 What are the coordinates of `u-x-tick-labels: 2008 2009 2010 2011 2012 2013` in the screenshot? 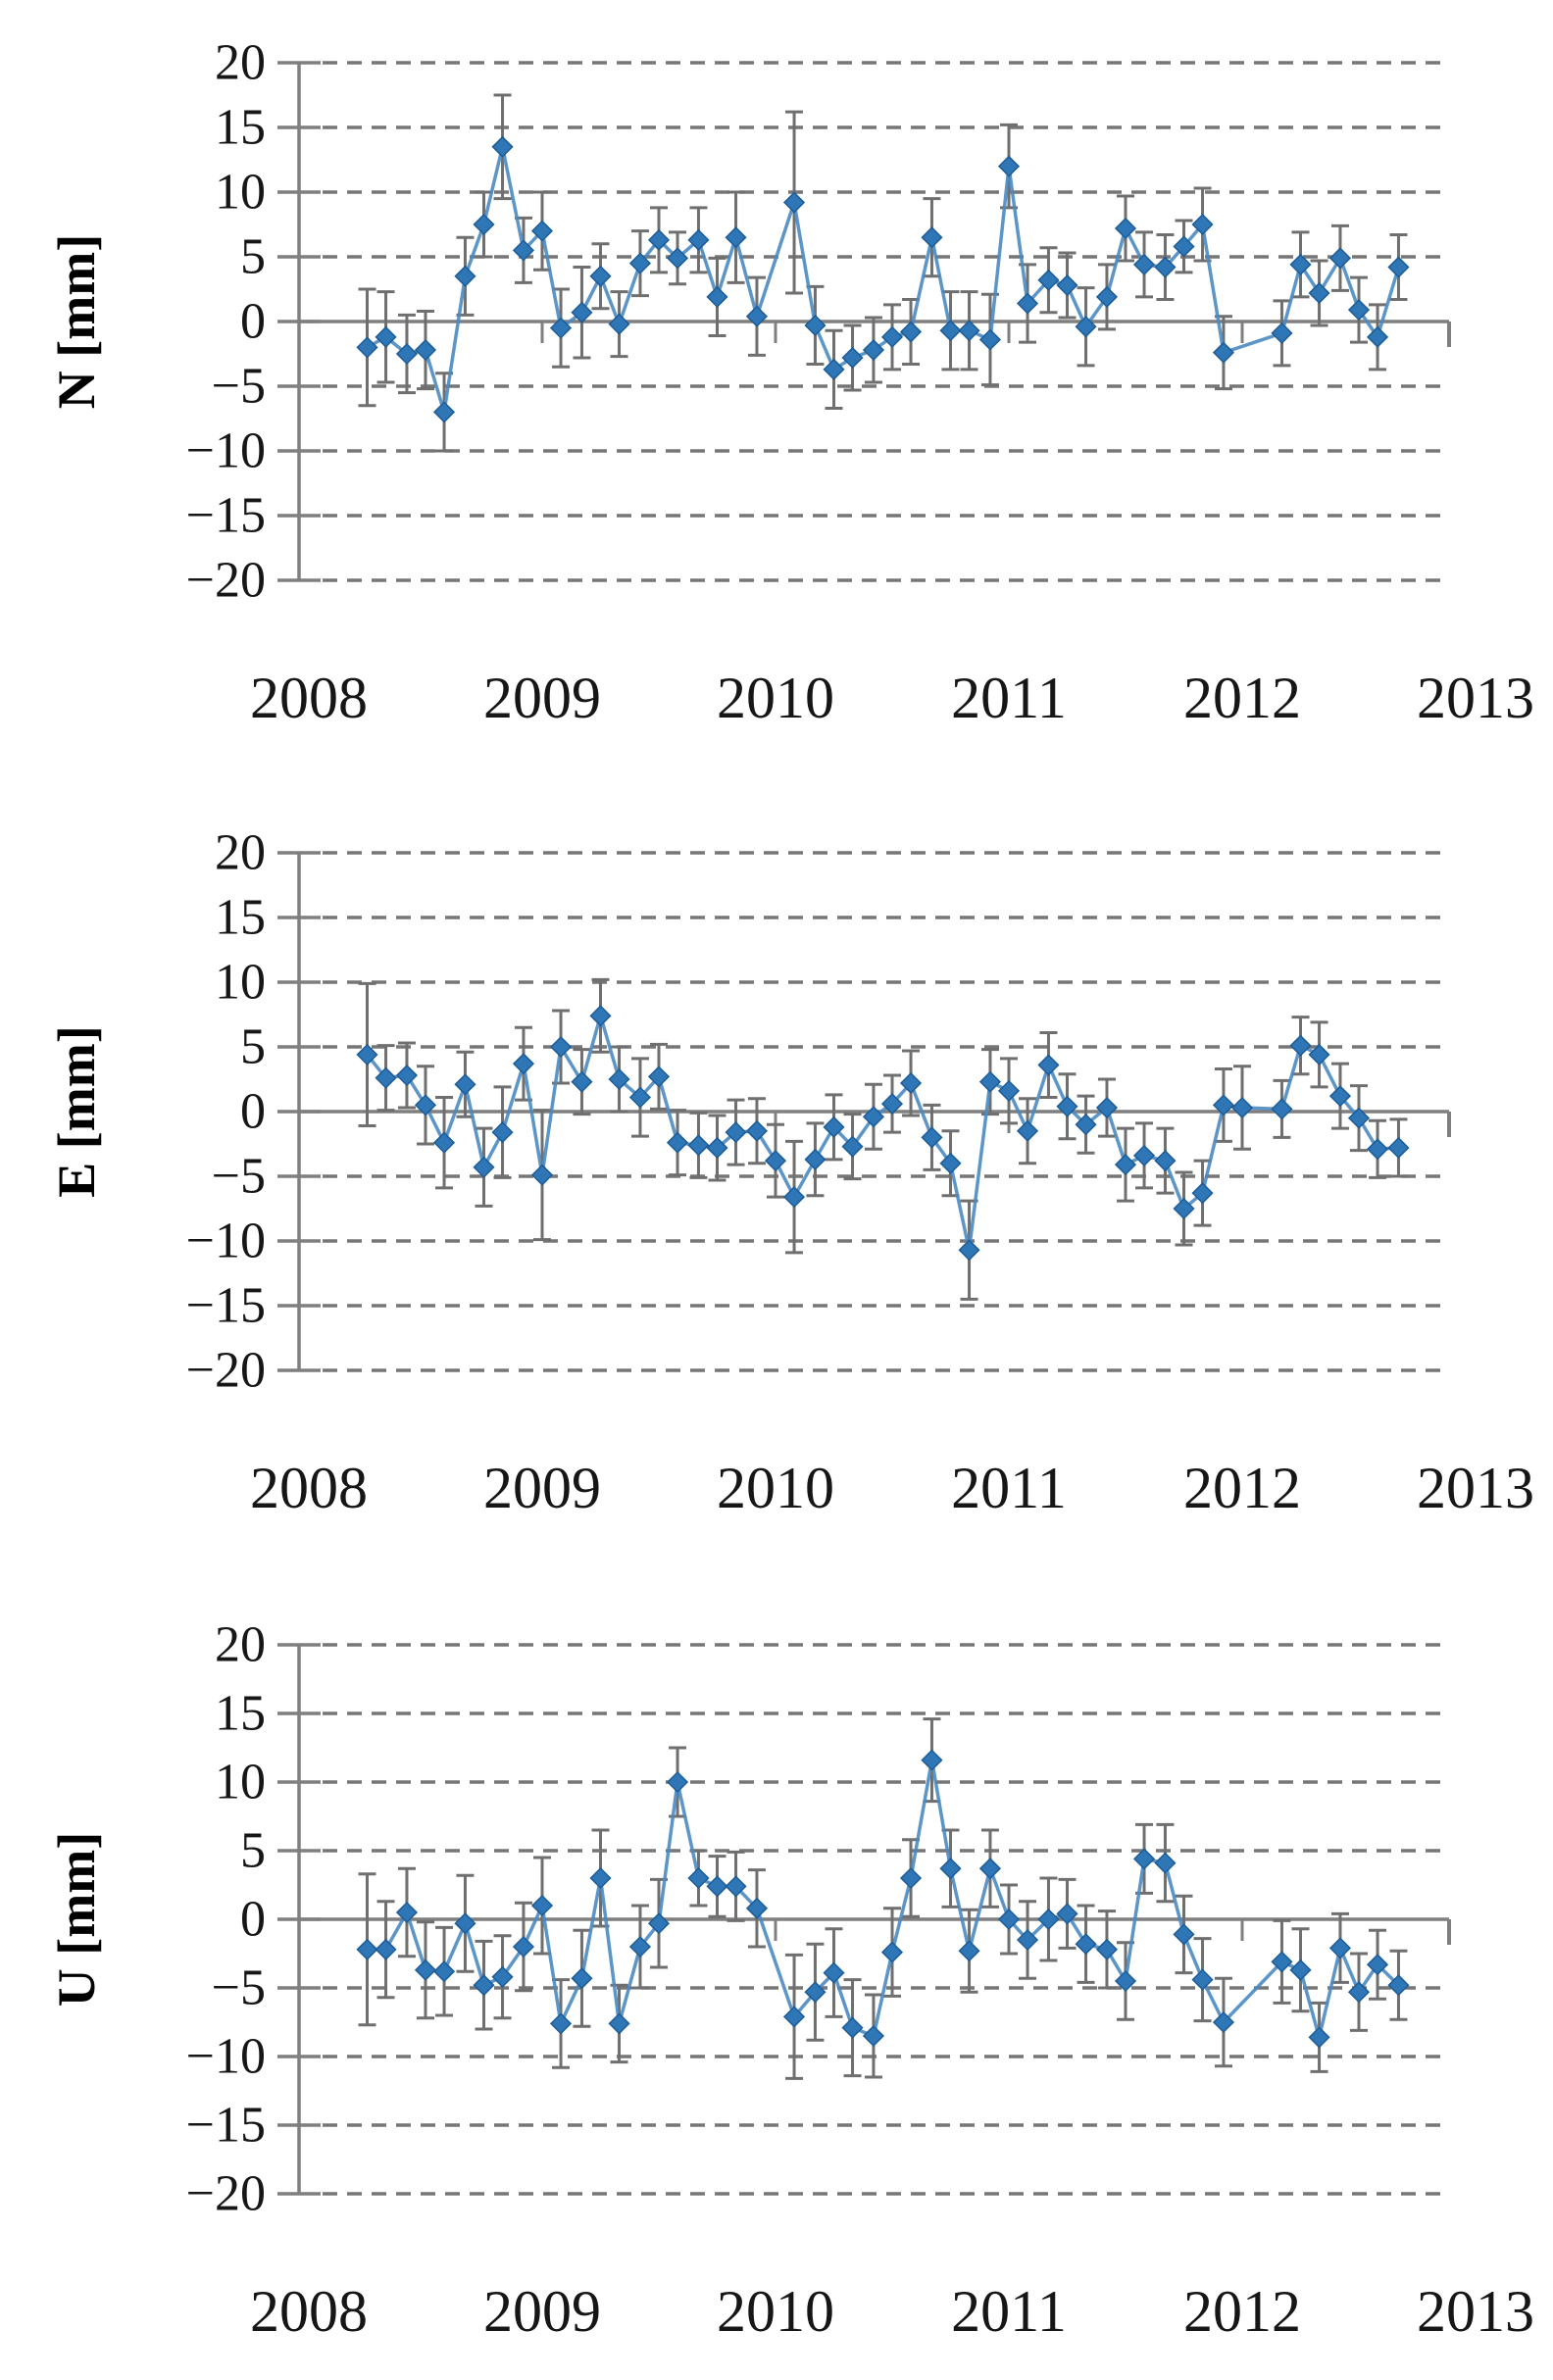 It's located at (892, 2311).